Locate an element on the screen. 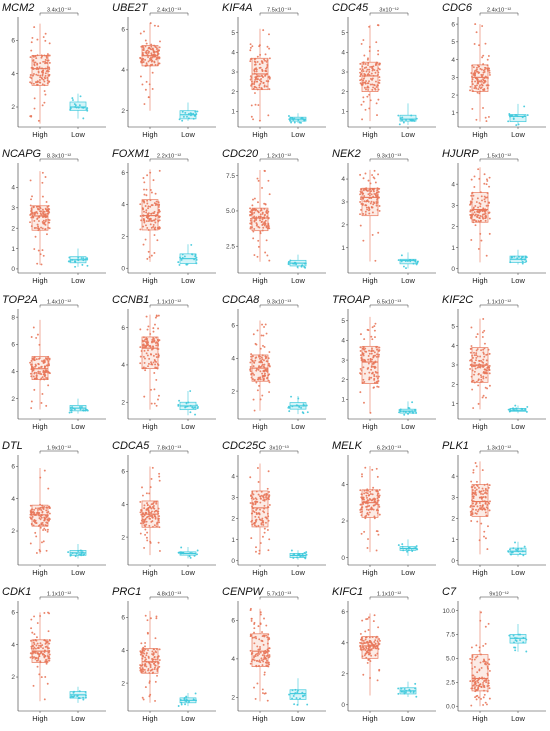  y-tick-label: 2 is located at coordinates (453, 95).